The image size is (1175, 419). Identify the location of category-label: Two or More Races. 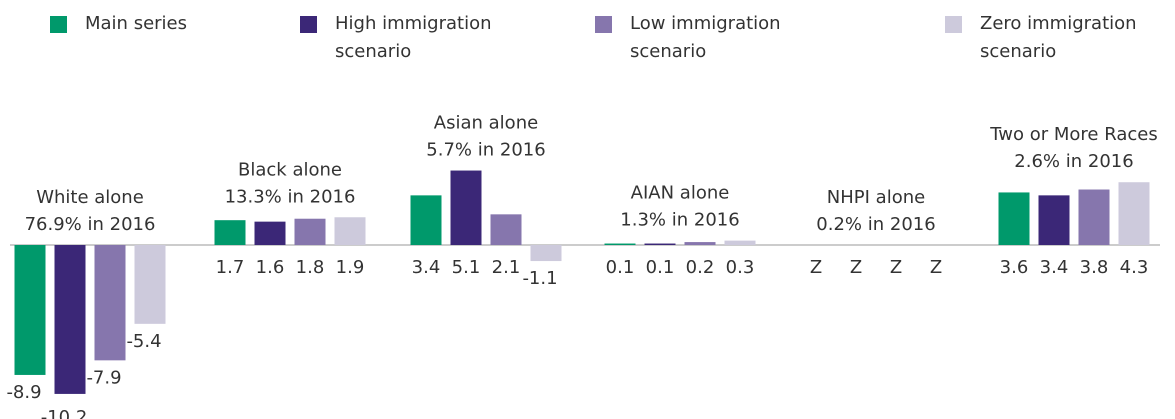
(1073, 134).